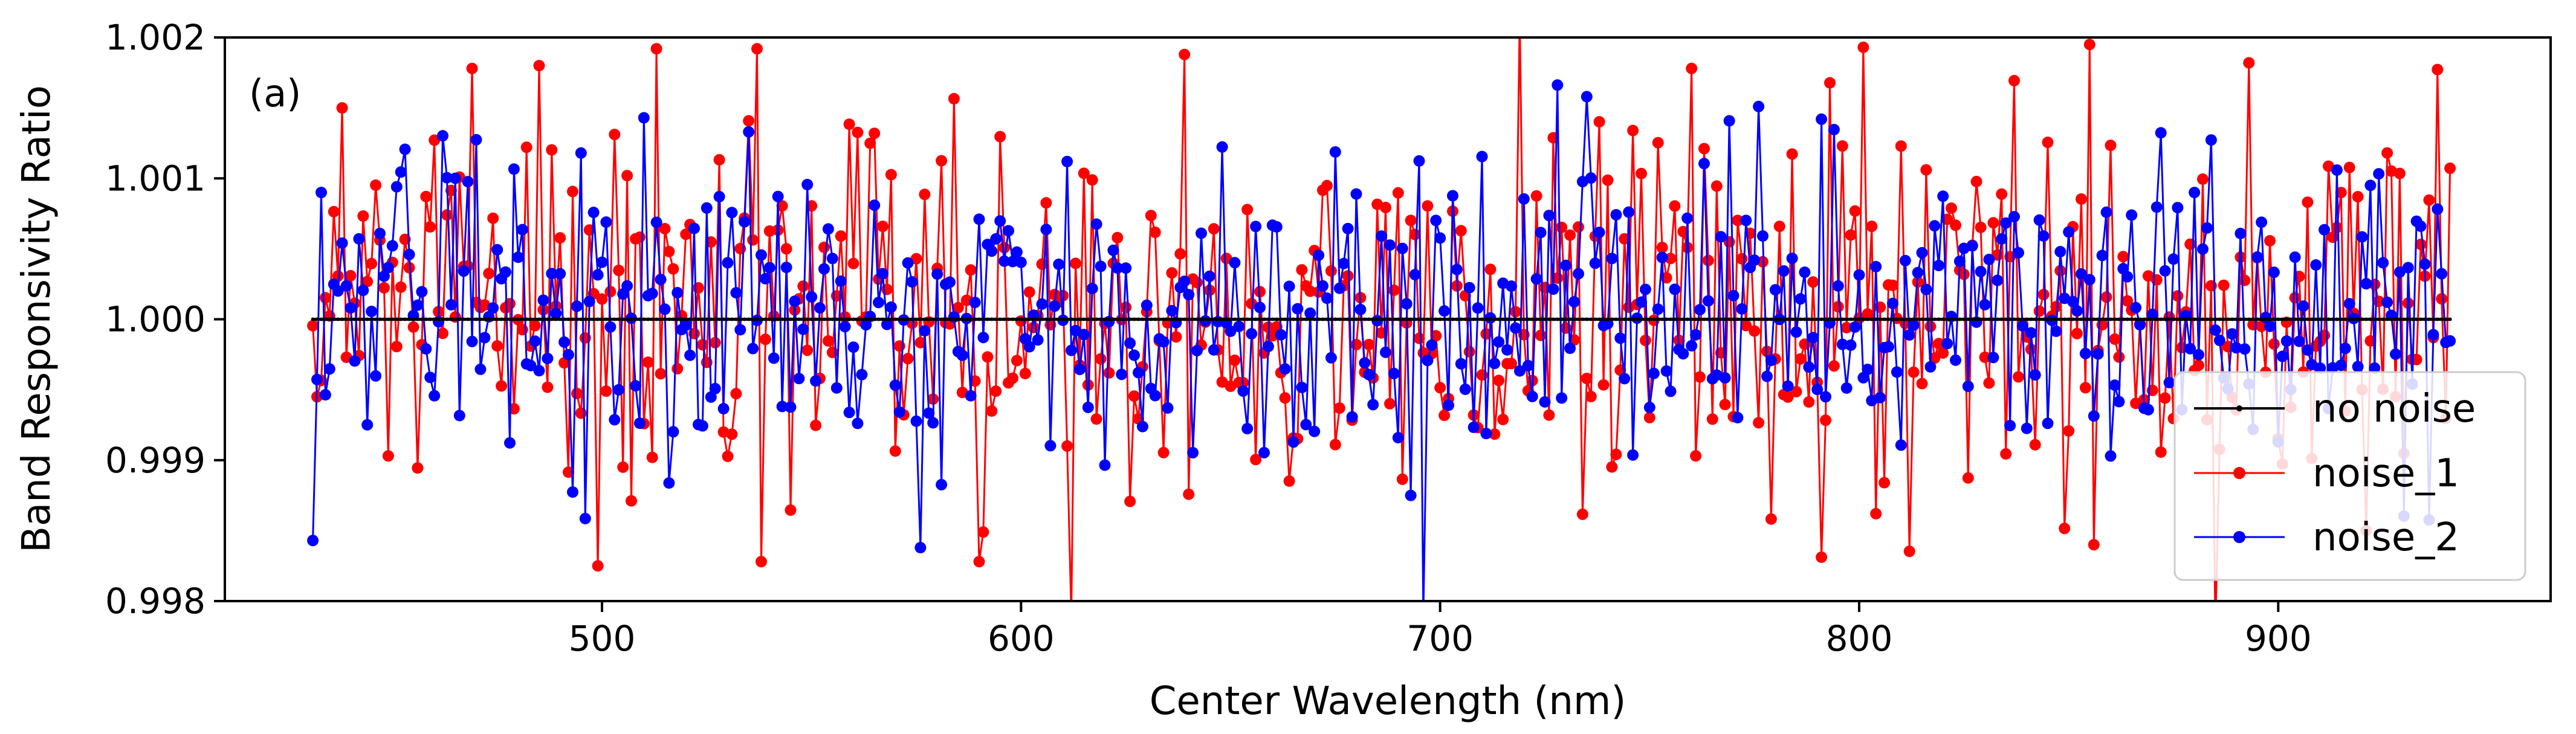  Describe the element at coordinates (1297, 319) in the screenshot. I see `data-point-no noise-666` at that location.